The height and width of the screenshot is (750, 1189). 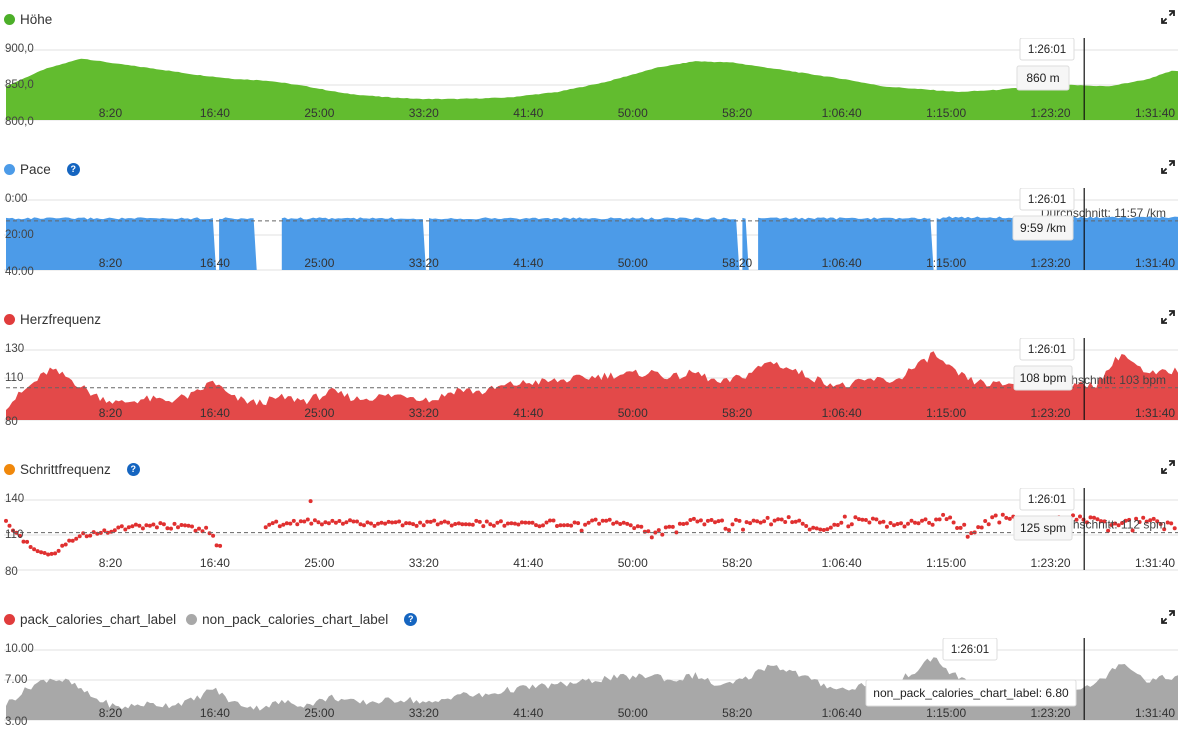 I want to click on x-tick-label: 16:40, so click(x=215, y=563).